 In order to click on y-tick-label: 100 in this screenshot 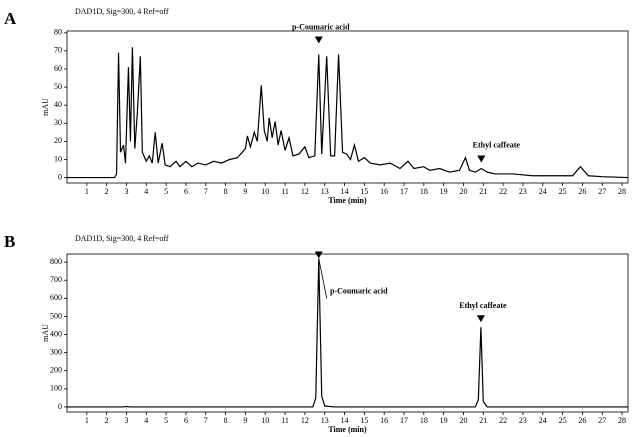, I will do `click(56, 388)`.